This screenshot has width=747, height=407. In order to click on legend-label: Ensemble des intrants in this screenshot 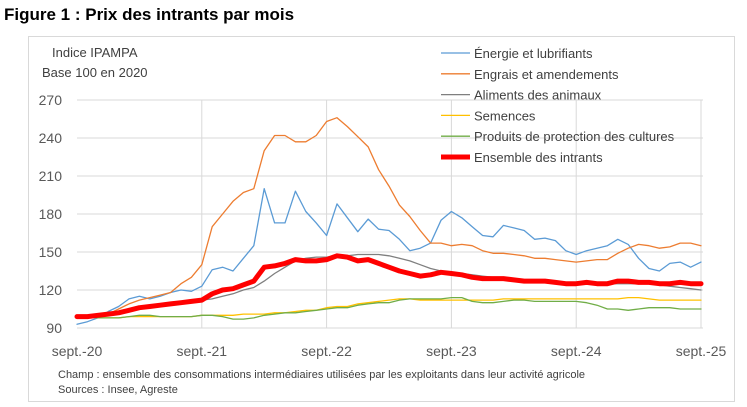, I will do `click(538, 157)`.